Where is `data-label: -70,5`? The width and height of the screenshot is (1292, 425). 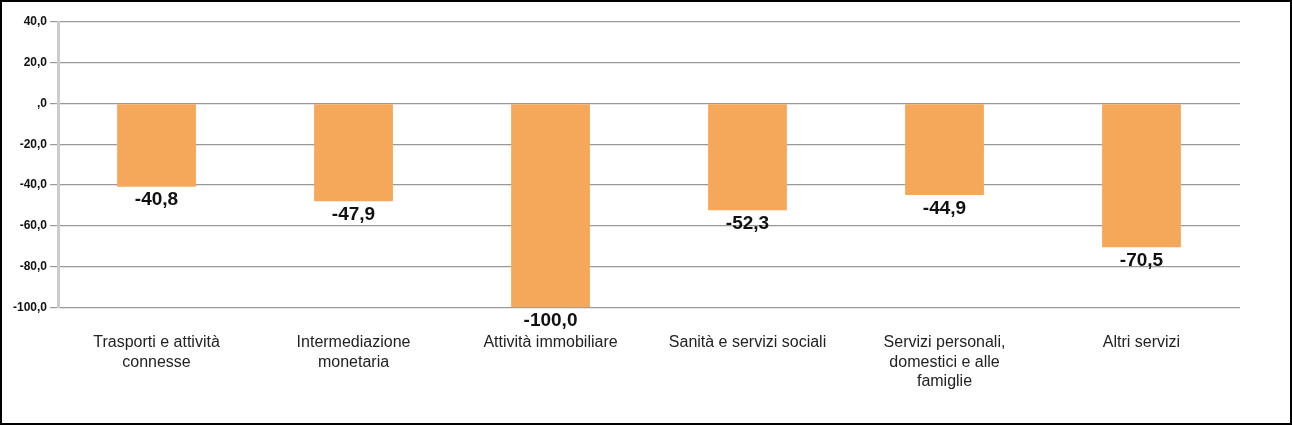 data-label: -70,5 is located at coordinates (1141, 259).